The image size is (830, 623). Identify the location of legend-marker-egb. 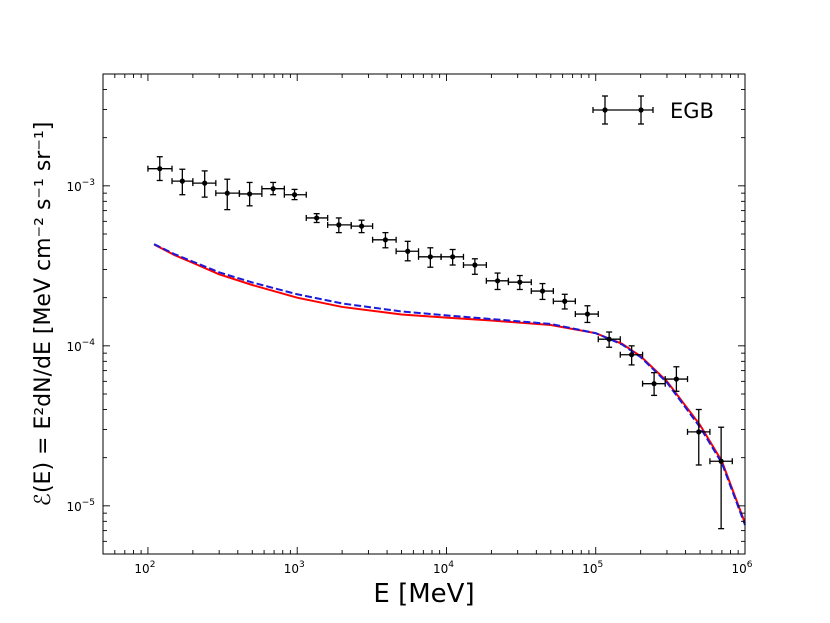
(623, 110).